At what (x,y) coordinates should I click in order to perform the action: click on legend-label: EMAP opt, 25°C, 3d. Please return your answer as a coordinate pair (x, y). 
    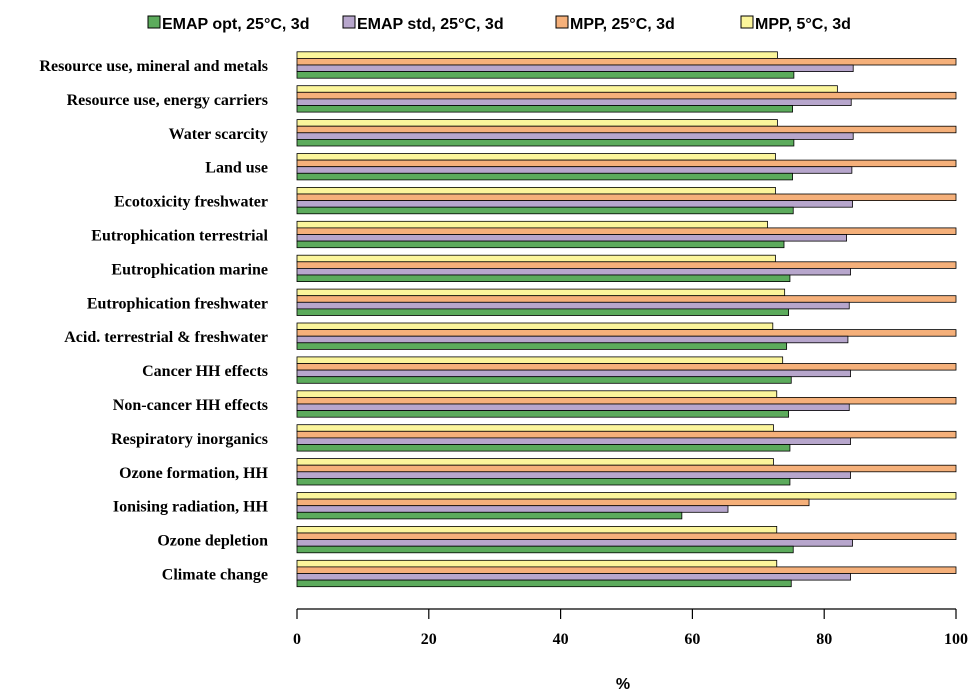
    Looking at the image, I should click on (235, 24).